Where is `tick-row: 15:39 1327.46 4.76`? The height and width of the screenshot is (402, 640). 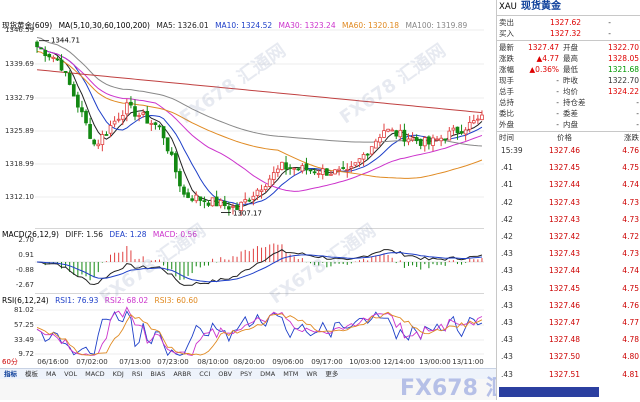 tick-row: 15:39 1327.46 4.76 is located at coordinates (568, 151).